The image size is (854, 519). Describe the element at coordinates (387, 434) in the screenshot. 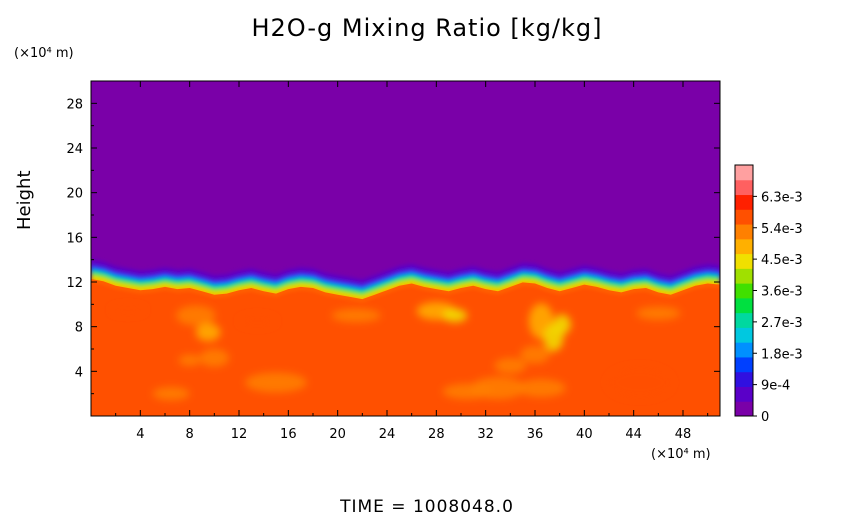

I see `x-tick-label: 24` at that location.